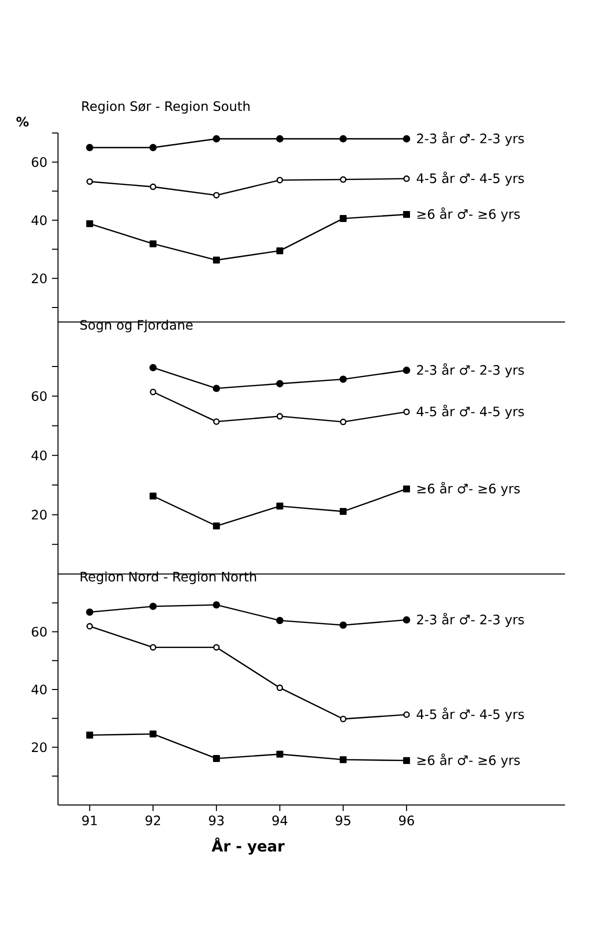 The image size is (610, 946). Describe the element at coordinates (280, 821) in the screenshot. I see `x-tick-label: 94` at that location.